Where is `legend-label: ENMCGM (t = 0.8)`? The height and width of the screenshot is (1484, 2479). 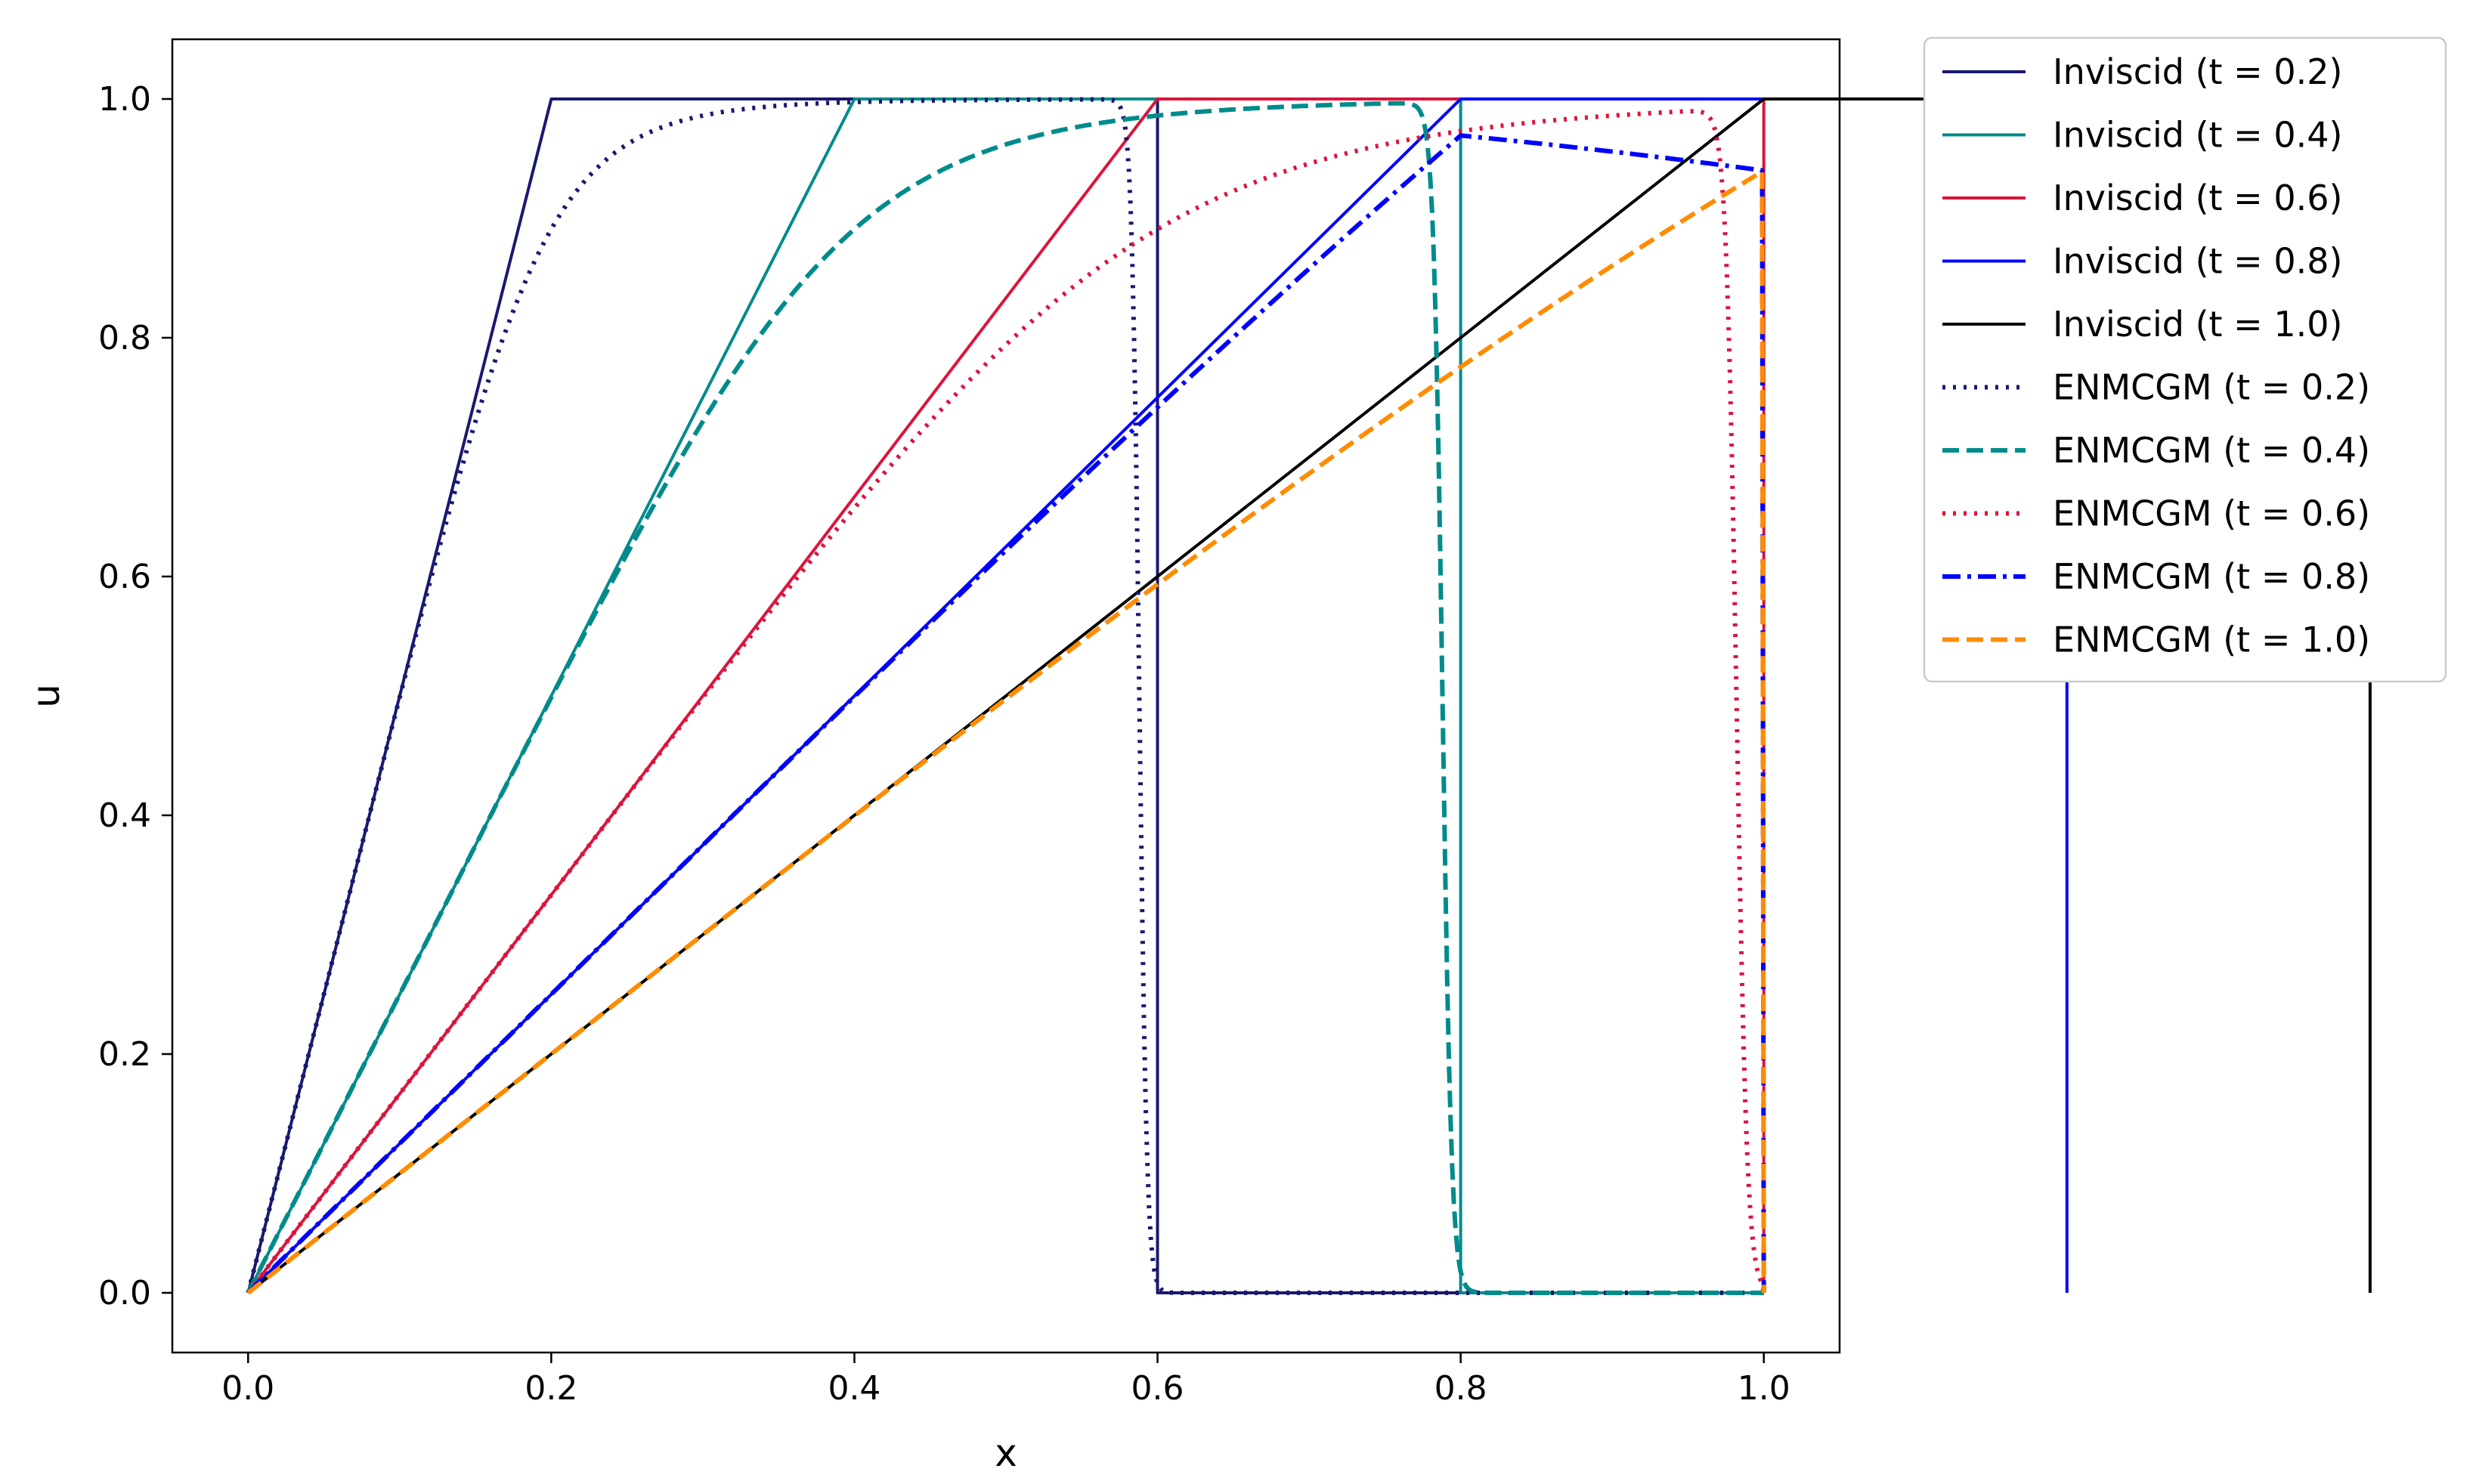
legend-label: ENMCGM (t = 0.8) is located at coordinates (2211, 577).